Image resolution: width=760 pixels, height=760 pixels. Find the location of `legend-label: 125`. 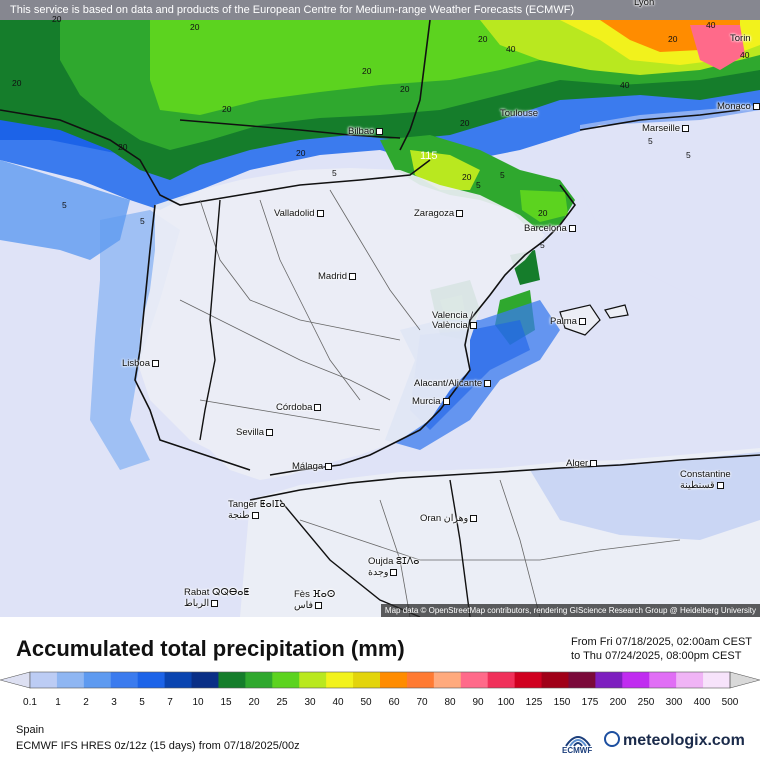

legend-label: 125 is located at coordinates (534, 702).